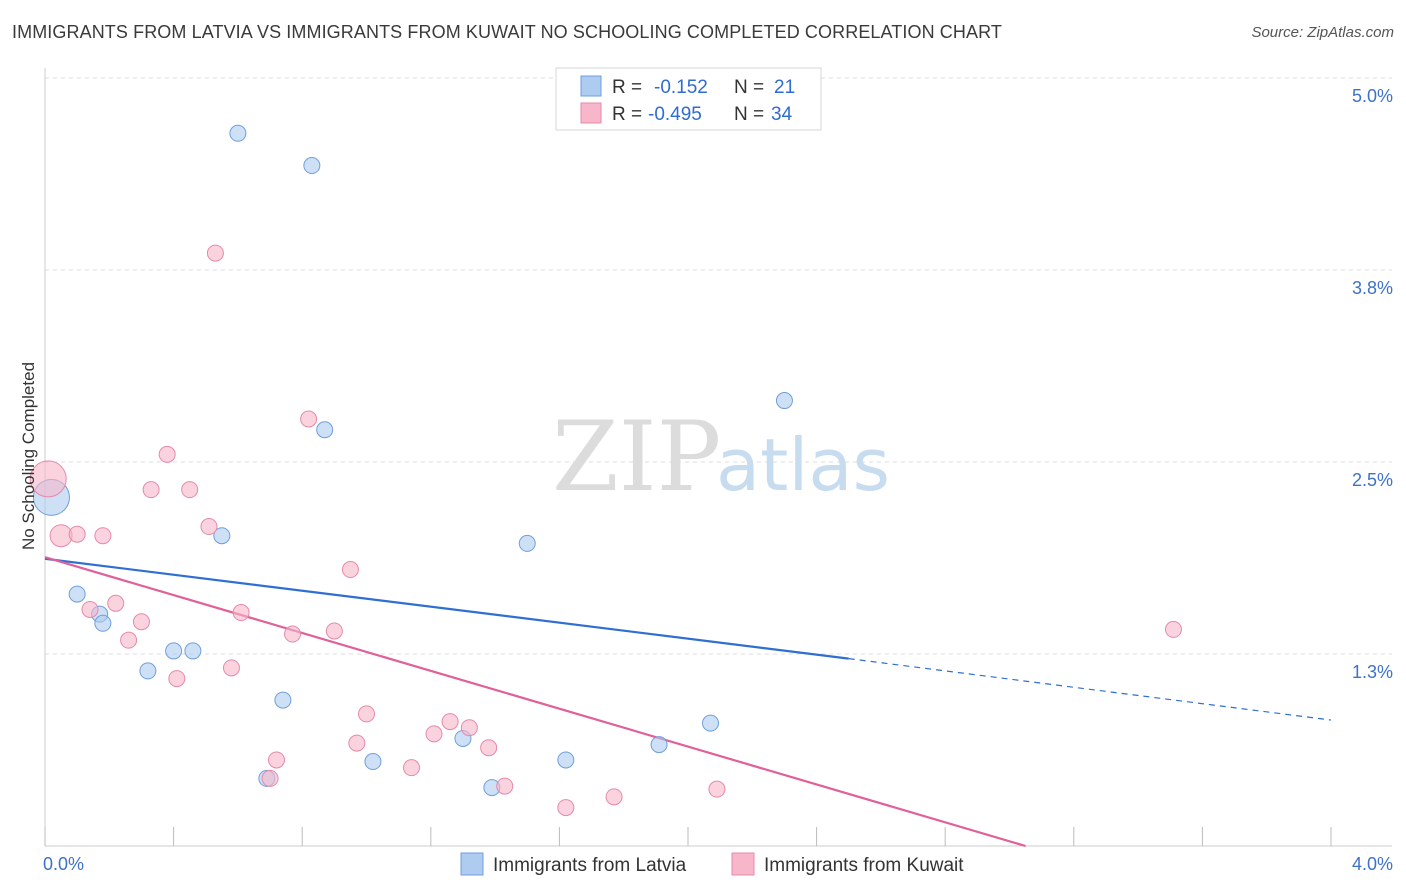  I want to click on y-tick-label: 5.0%, so click(1372, 96).